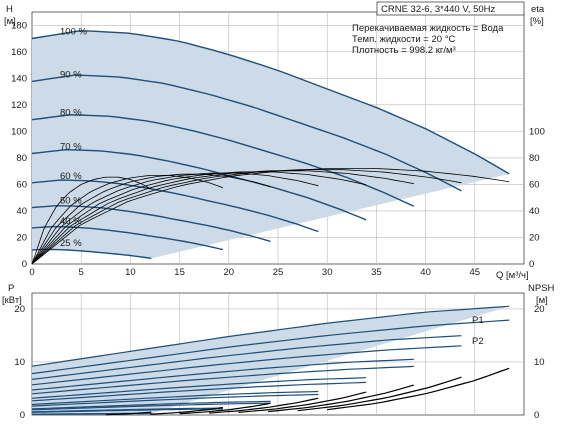 This screenshot has width=563, height=424. Describe the element at coordinates (403, 39) in the screenshot. I see `info-temperature: Темп. жидкости = 20 °C` at that location.